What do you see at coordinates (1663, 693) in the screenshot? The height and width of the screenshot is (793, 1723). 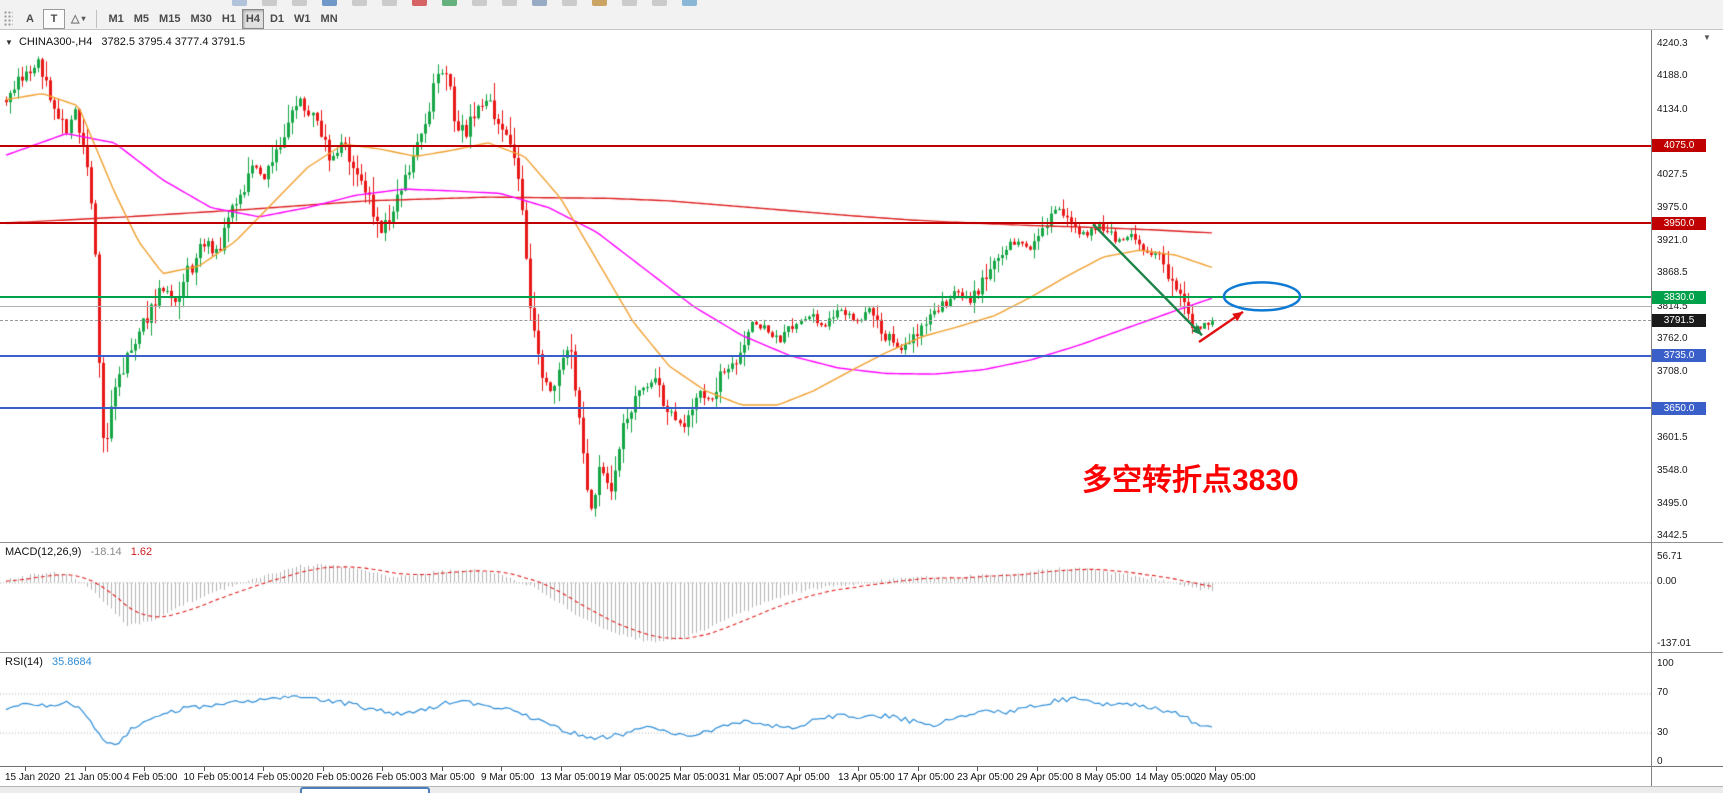 I see `rsi-axis-label: 70` at bounding box center [1663, 693].